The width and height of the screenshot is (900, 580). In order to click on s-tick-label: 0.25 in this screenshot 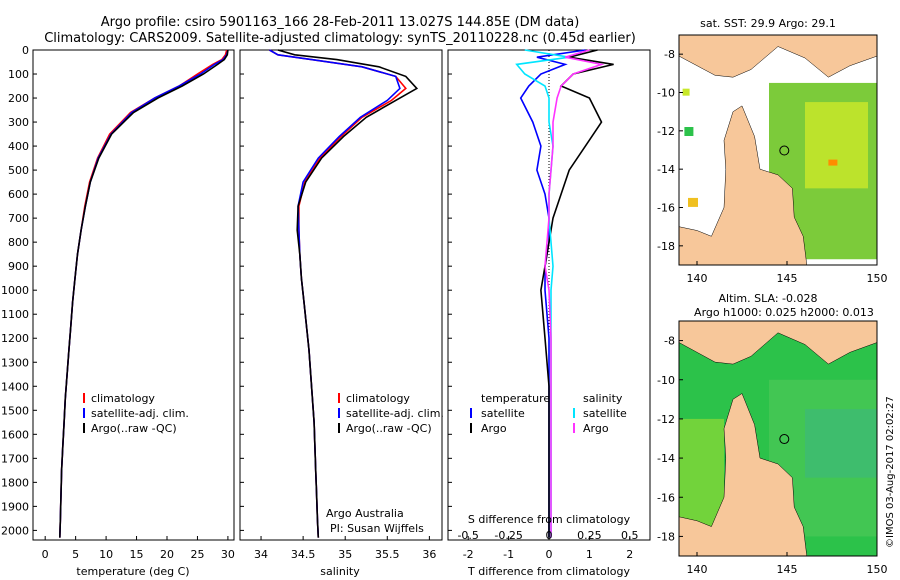, I will do `click(589, 535)`.